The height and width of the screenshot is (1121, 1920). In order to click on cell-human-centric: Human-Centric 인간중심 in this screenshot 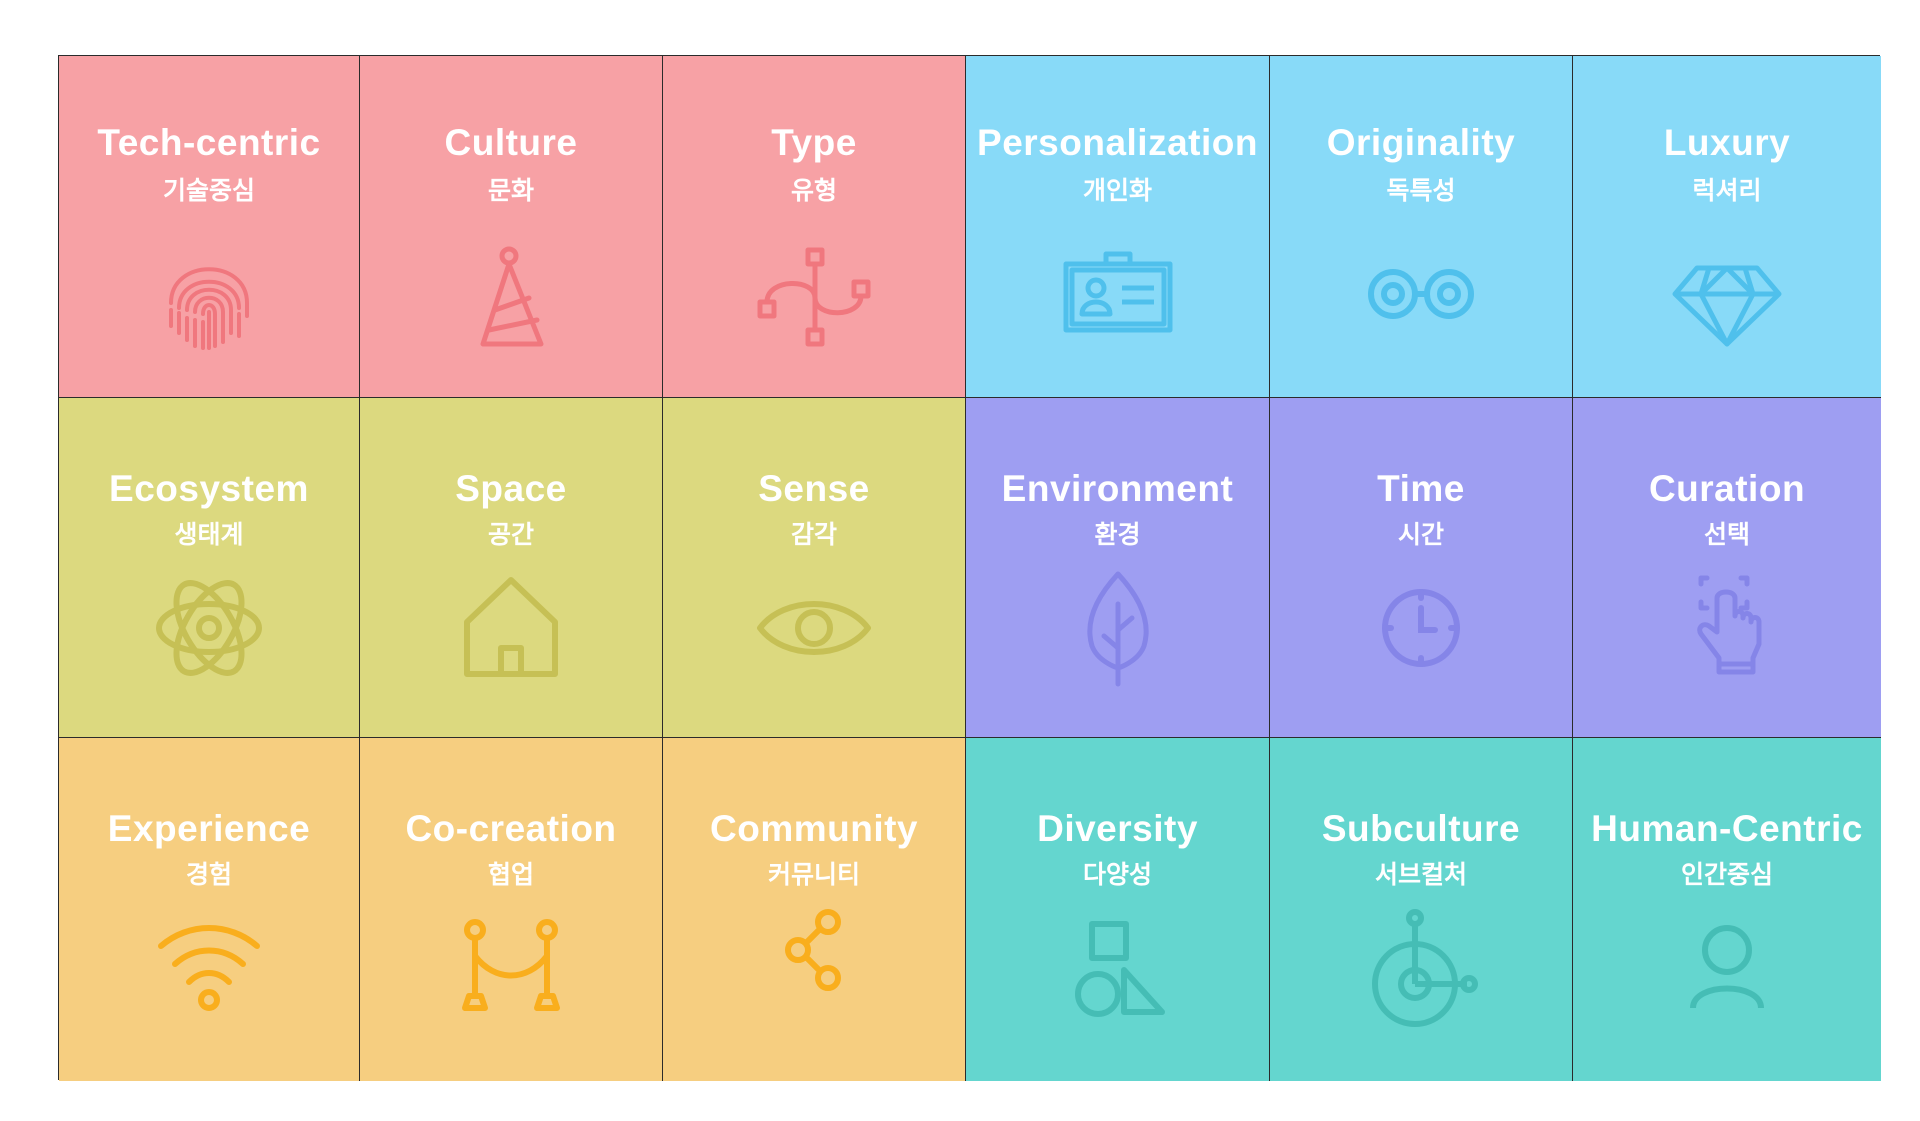, I will do `click(1727, 909)`.